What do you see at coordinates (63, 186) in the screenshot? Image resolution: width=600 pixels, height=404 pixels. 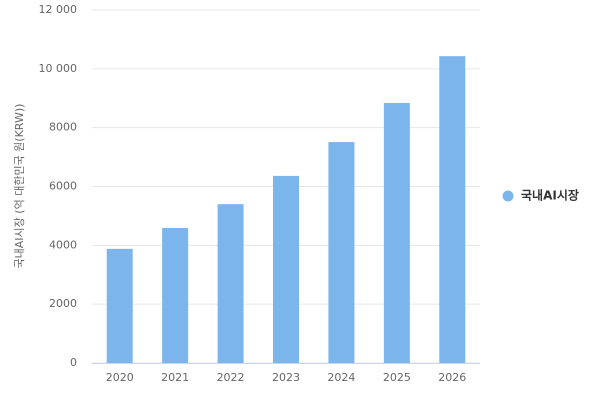 I see `y-tick-label: 6000` at bounding box center [63, 186].